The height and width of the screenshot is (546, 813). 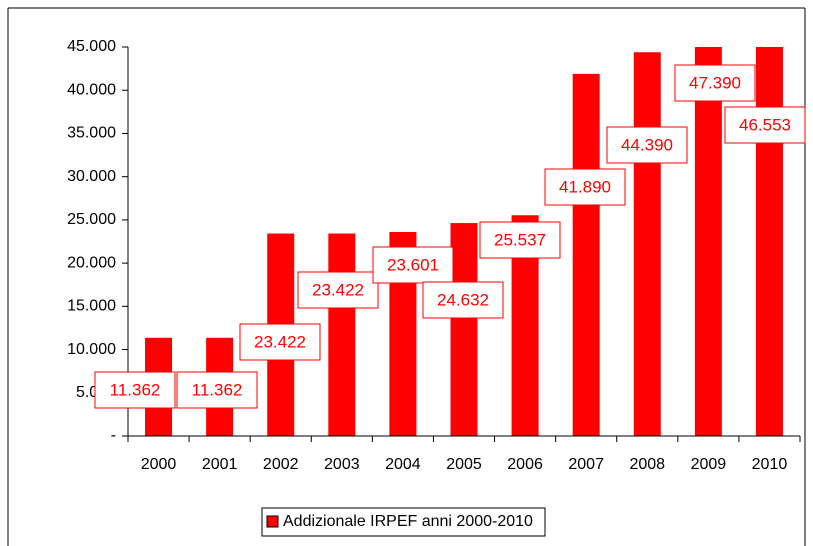 What do you see at coordinates (91, 219) in the screenshot?
I see `y-tick-label: 25.000` at bounding box center [91, 219].